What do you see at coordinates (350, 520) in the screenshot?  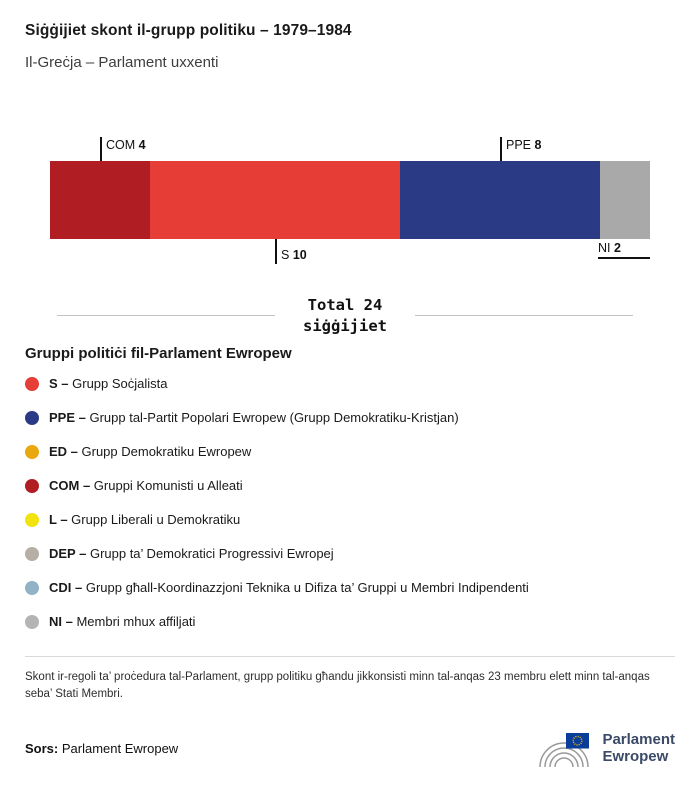 I see `legend-item-l: L – Grupp Liberali u Demokratiku` at bounding box center [350, 520].